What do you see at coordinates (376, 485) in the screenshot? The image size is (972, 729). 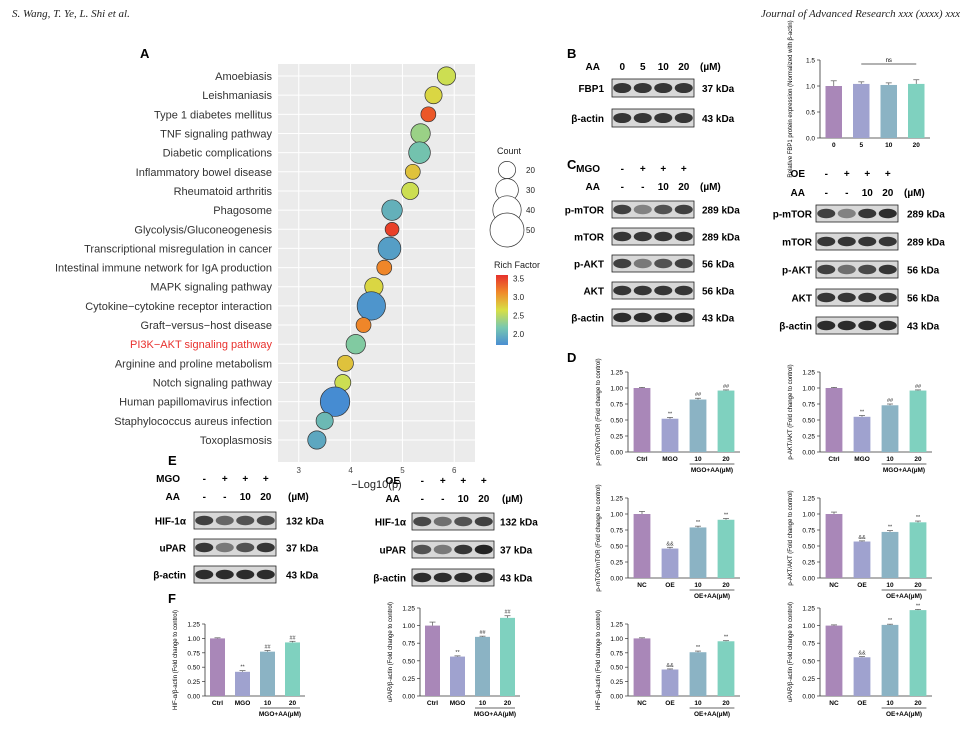 I see `kegg-x-label: −Log10(p)` at bounding box center [376, 485].